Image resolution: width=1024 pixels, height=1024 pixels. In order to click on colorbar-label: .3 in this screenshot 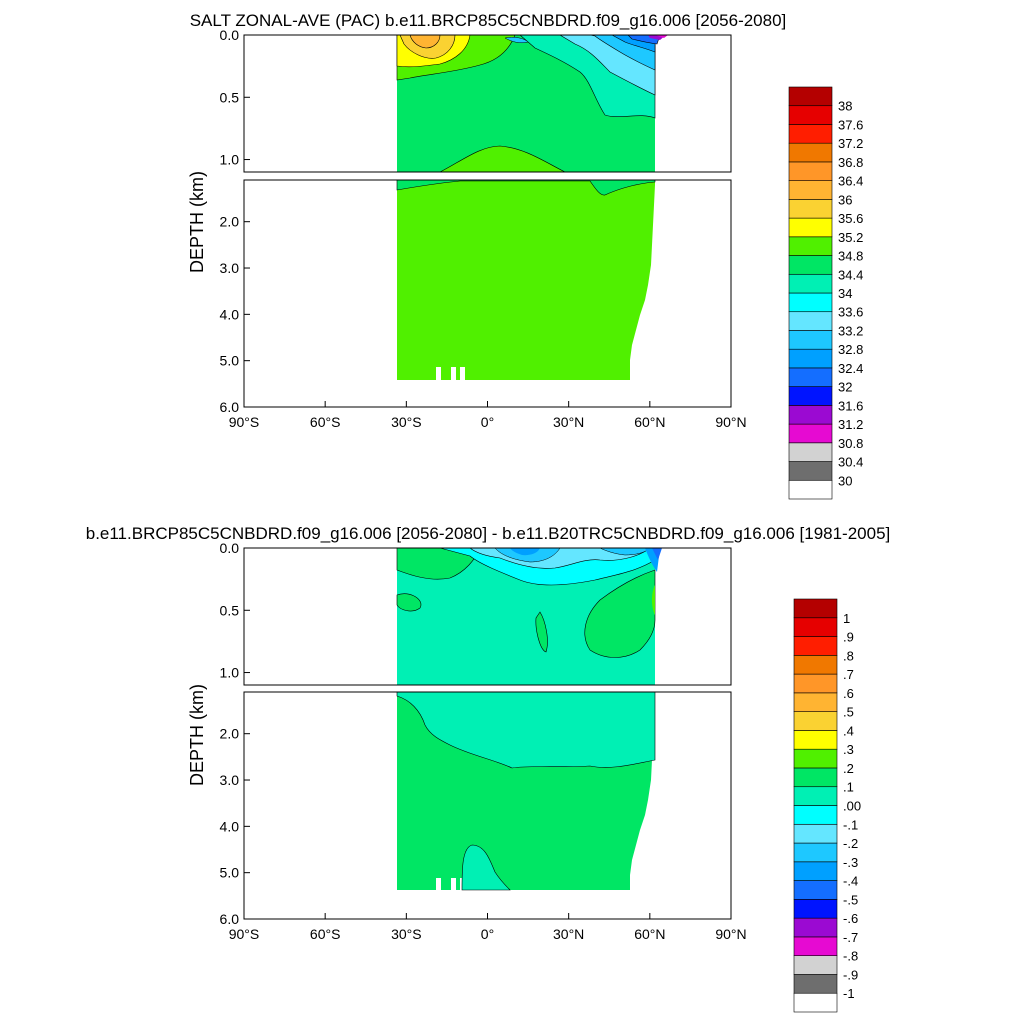, I will do `click(848, 749)`.